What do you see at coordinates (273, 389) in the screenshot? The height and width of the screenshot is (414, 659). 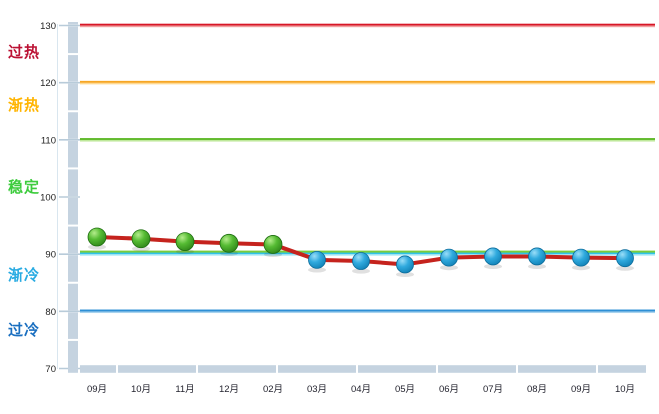 I see `x-axis-label: 02月` at bounding box center [273, 389].